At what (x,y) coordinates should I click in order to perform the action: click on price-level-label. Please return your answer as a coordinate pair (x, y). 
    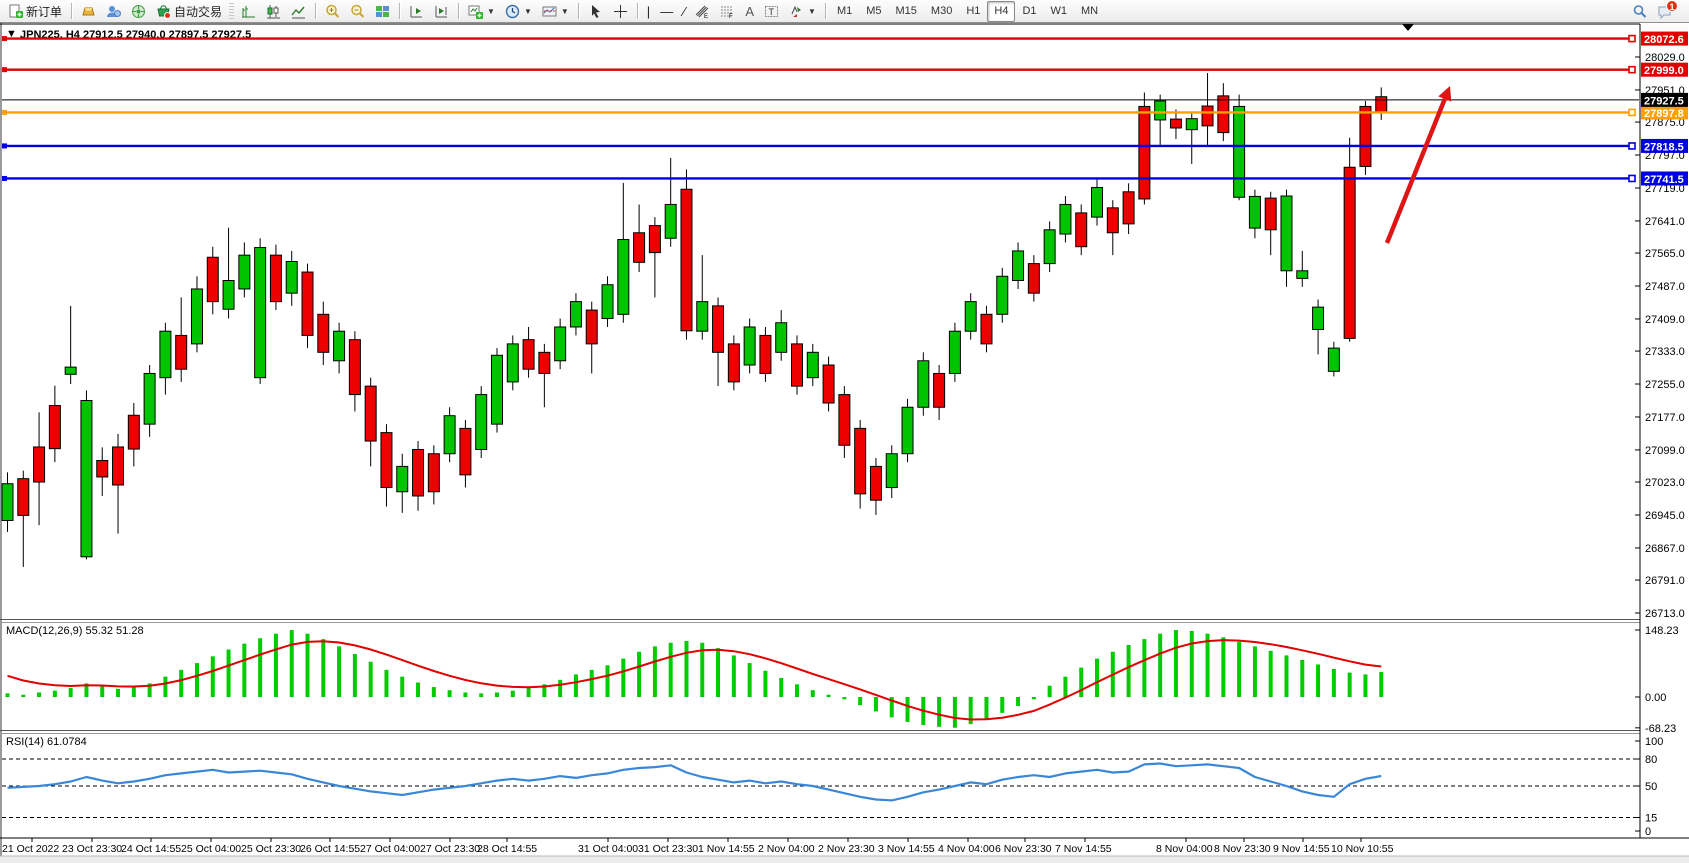
    Looking at the image, I should click on (1664, 145).